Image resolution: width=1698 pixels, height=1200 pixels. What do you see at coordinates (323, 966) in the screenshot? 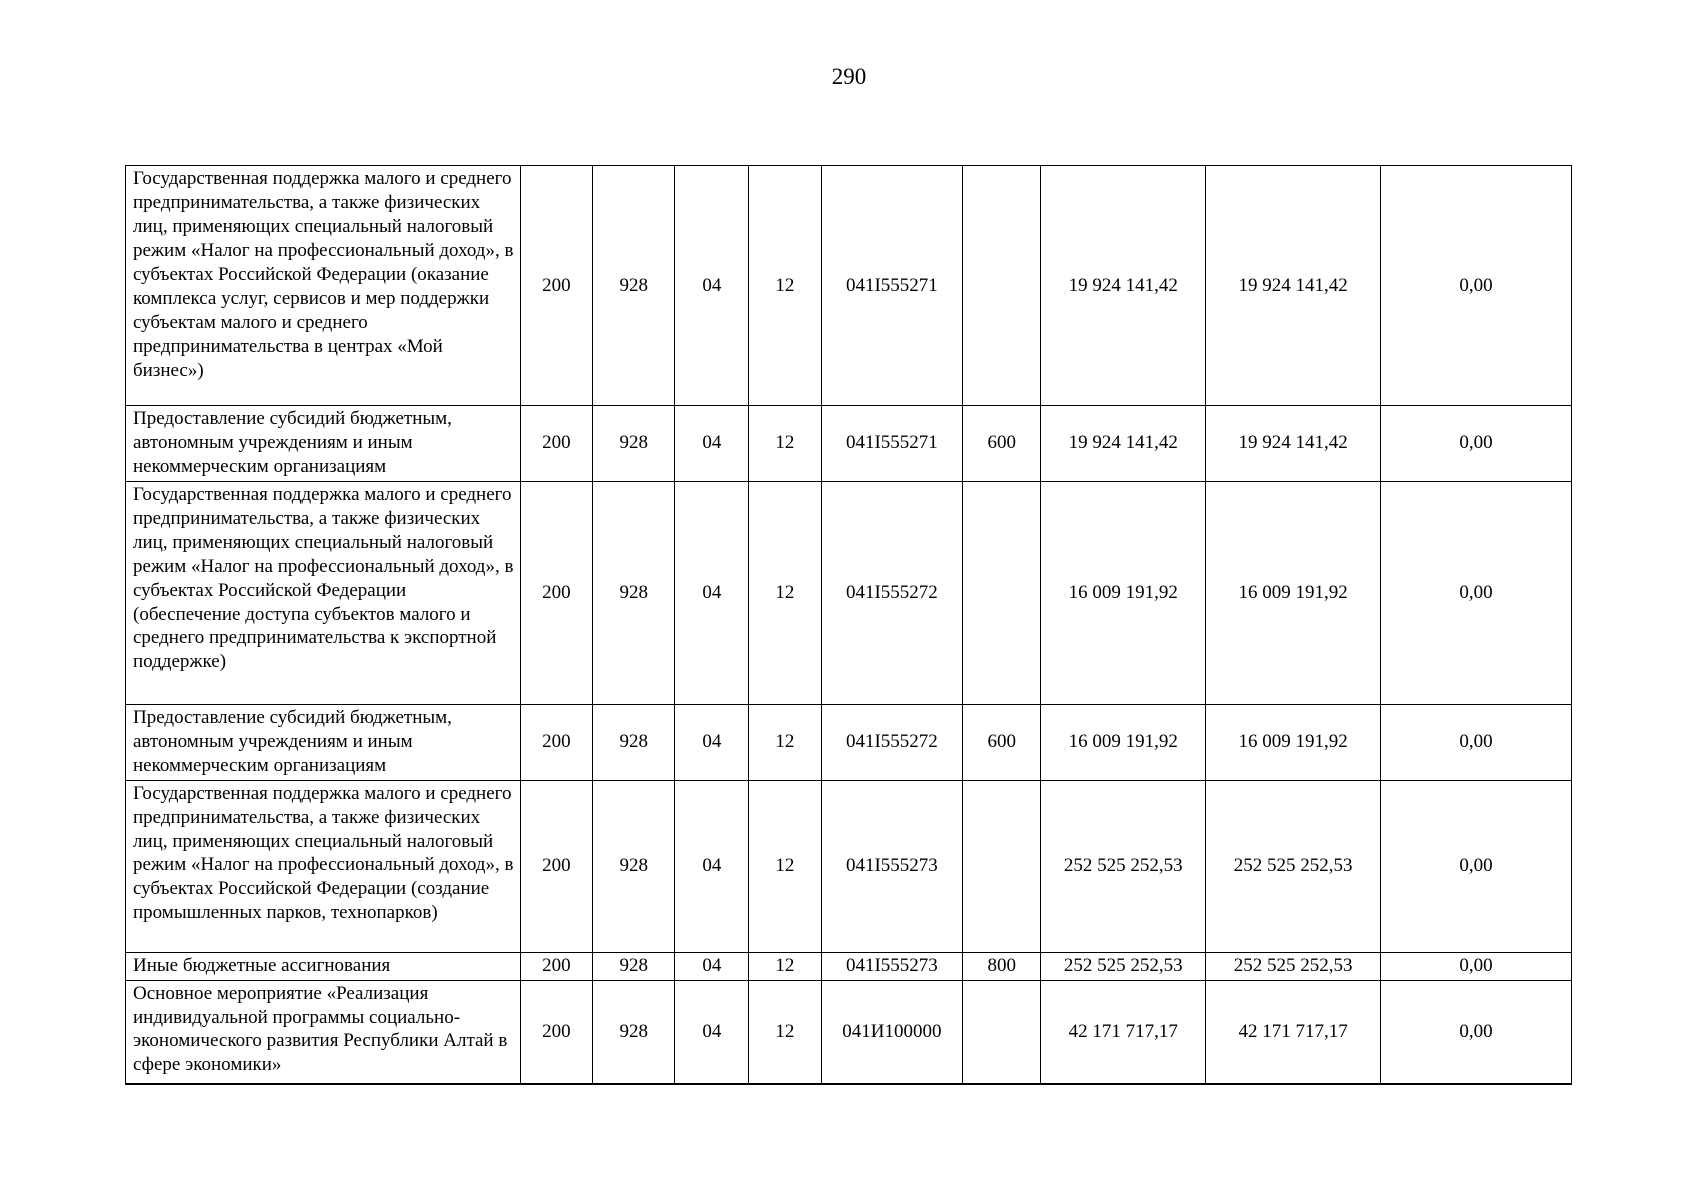
I see `row-description: Иные бюджетные ассигнования` at bounding box center [323, 966].